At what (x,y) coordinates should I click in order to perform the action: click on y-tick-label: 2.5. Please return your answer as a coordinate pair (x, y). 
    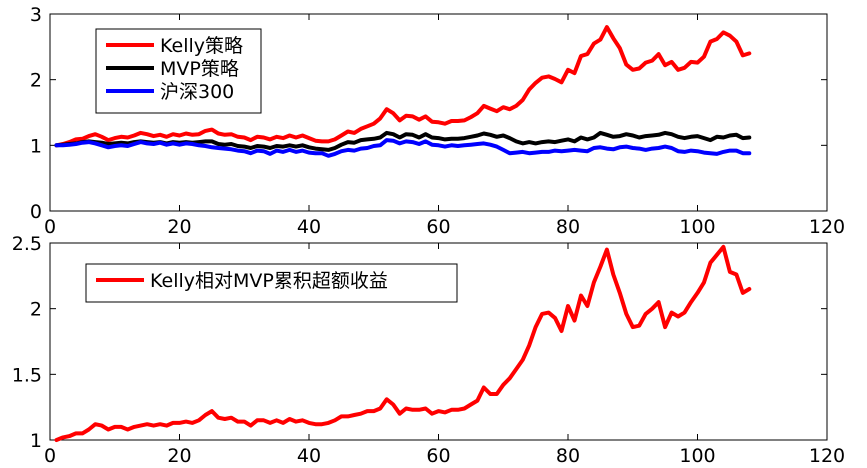
    Looking at the image, I should click on (27, 244).